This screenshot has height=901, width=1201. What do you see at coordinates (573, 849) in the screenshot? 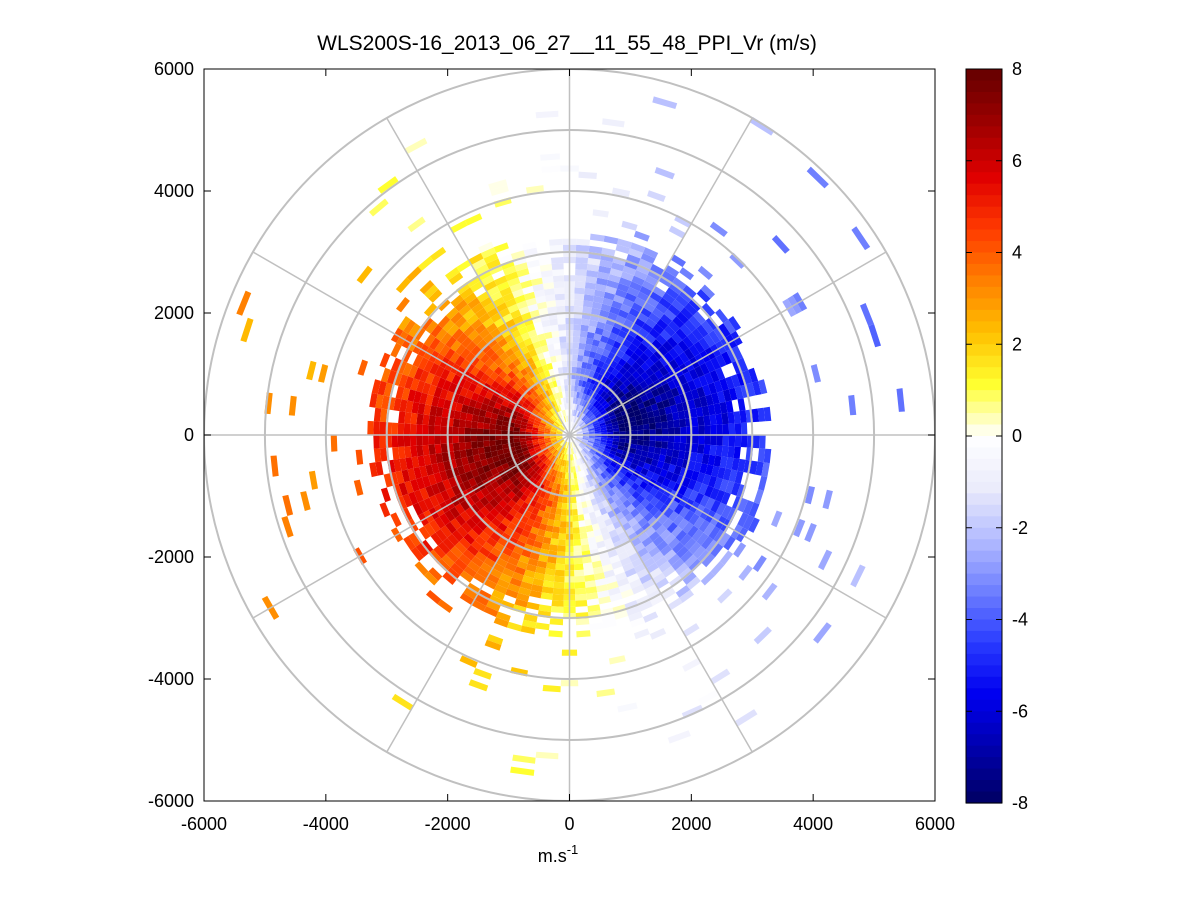
I see `x-axis-label-superscript: -1` at bounding box center [573, 849].